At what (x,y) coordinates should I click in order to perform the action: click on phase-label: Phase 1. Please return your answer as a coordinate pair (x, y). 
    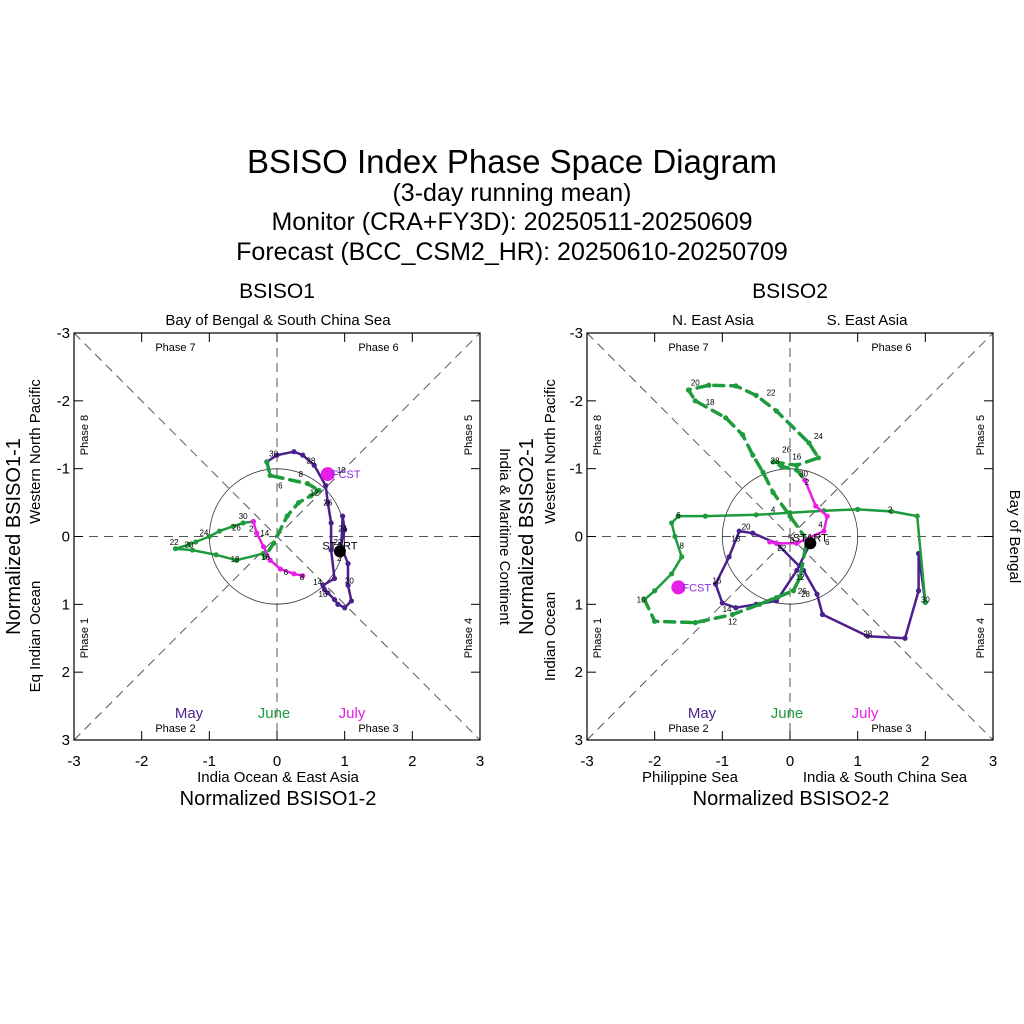
    Looking at the image, I should click on (598, 638).